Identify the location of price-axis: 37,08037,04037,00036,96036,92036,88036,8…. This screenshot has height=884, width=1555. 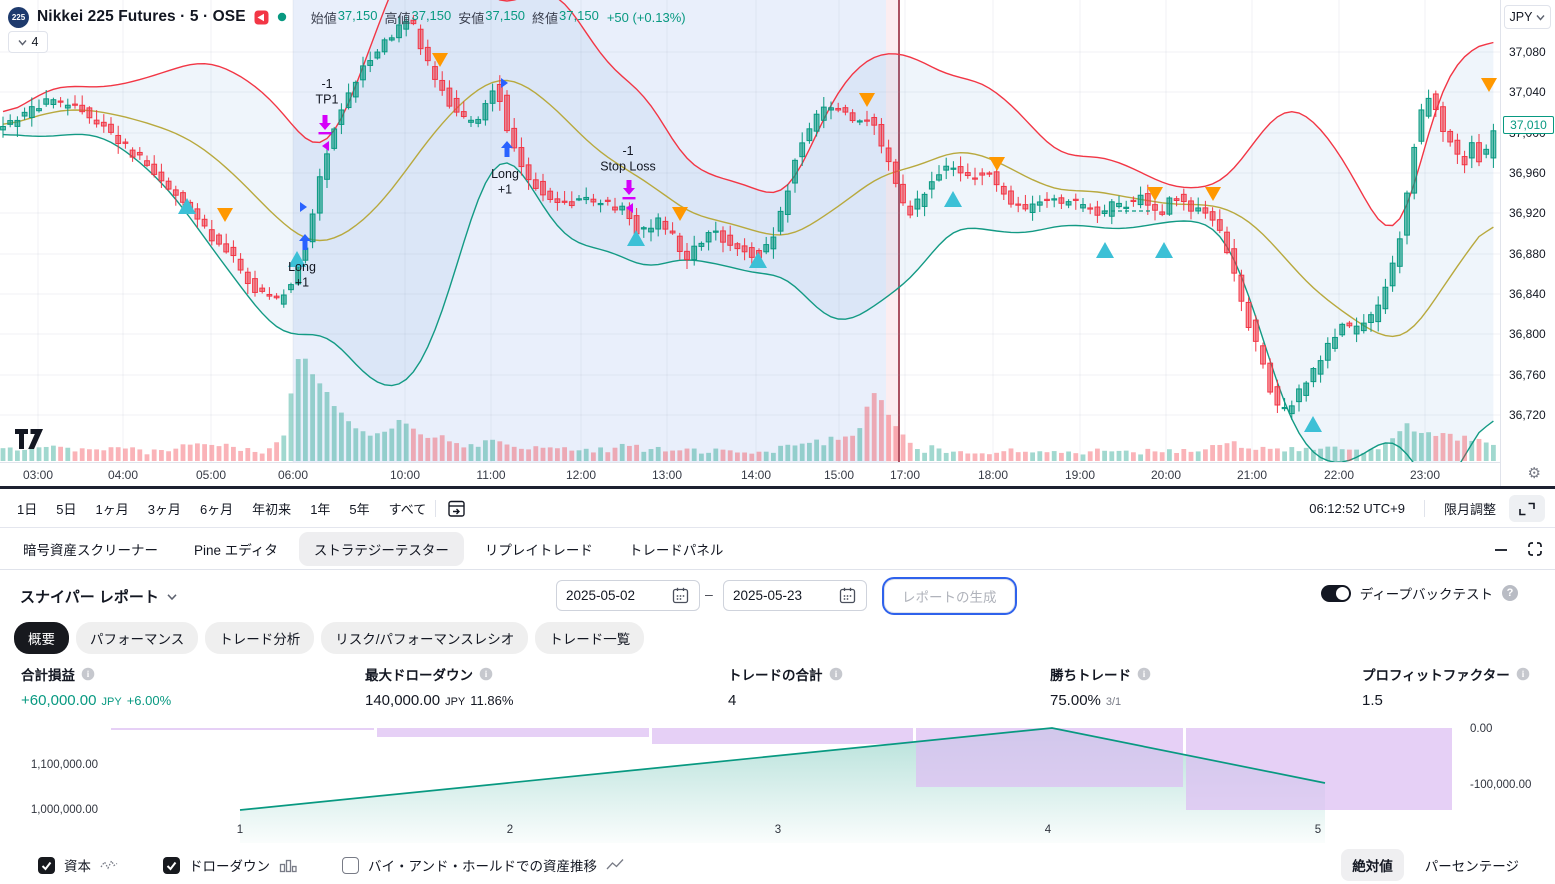
(1527, 243).